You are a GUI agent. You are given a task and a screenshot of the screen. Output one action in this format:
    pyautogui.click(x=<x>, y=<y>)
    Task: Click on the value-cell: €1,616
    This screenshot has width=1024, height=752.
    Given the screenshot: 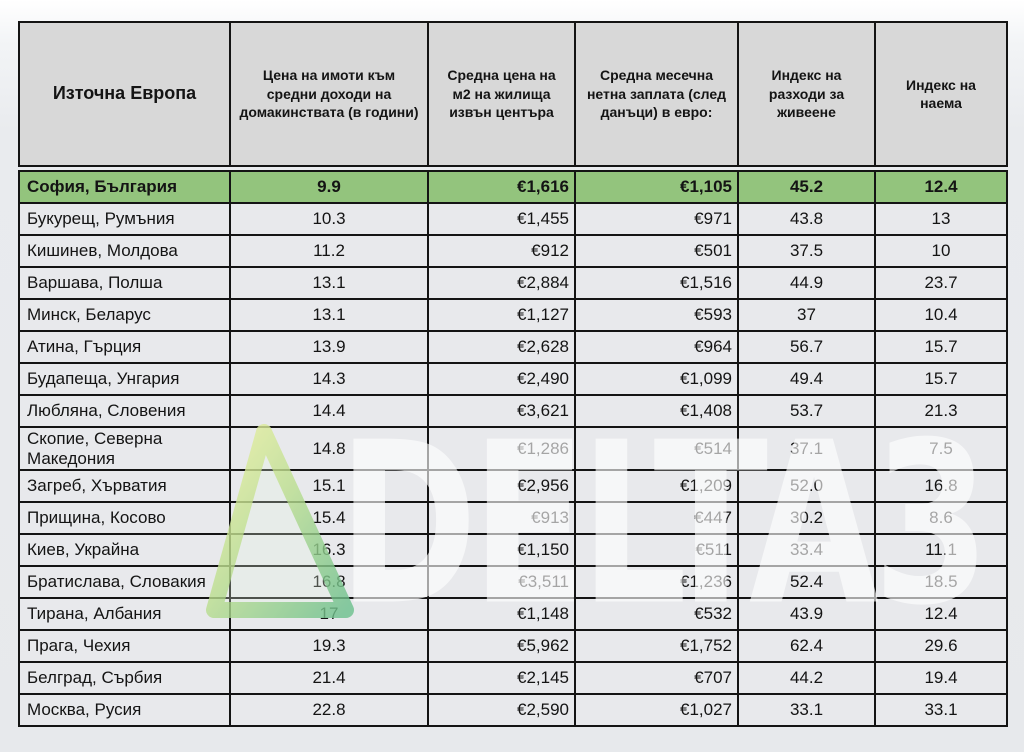 What is the action you would take?
    pyautogui.click(x=501, y=187)
    